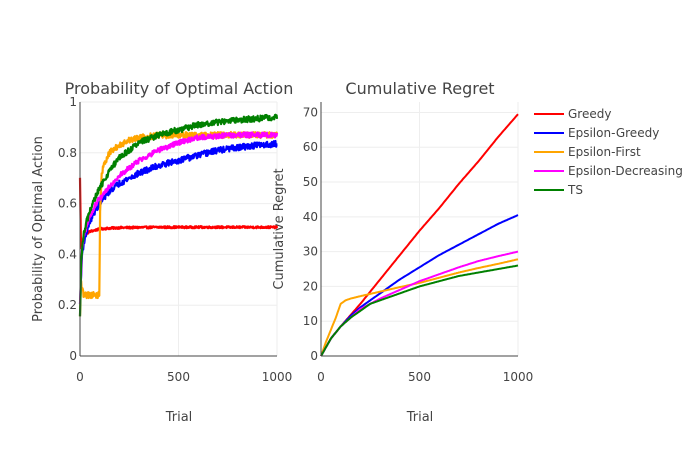  Describe the element at coordinates (67, 153) in the screenshot. I see `y-tick-label: 0.8` at that location.